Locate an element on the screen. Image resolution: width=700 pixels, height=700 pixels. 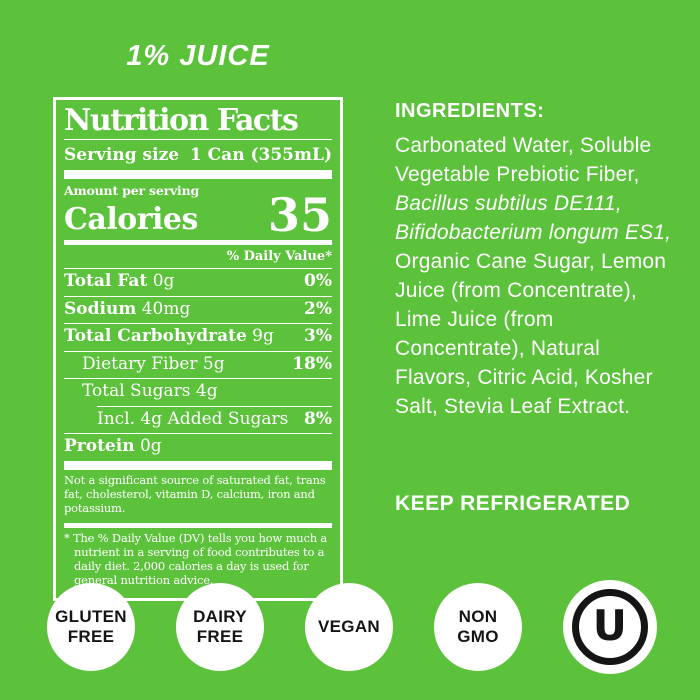
nutrition-row: Sodium 40mg 2% is located at coordinates (198, 309).